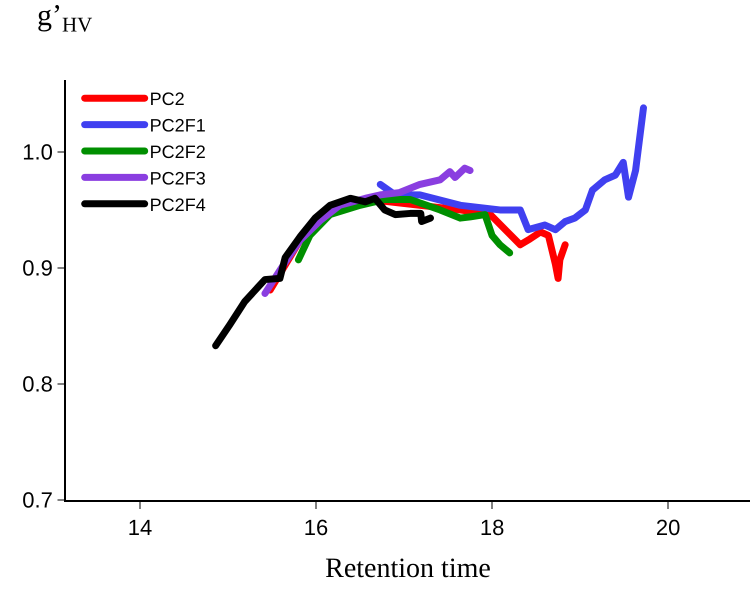 The image size is (751, 594). What do you see at coordinates (492, 527) in the screenshot?
I see `x-tick-label: 18` at bounding box center [492, 527].